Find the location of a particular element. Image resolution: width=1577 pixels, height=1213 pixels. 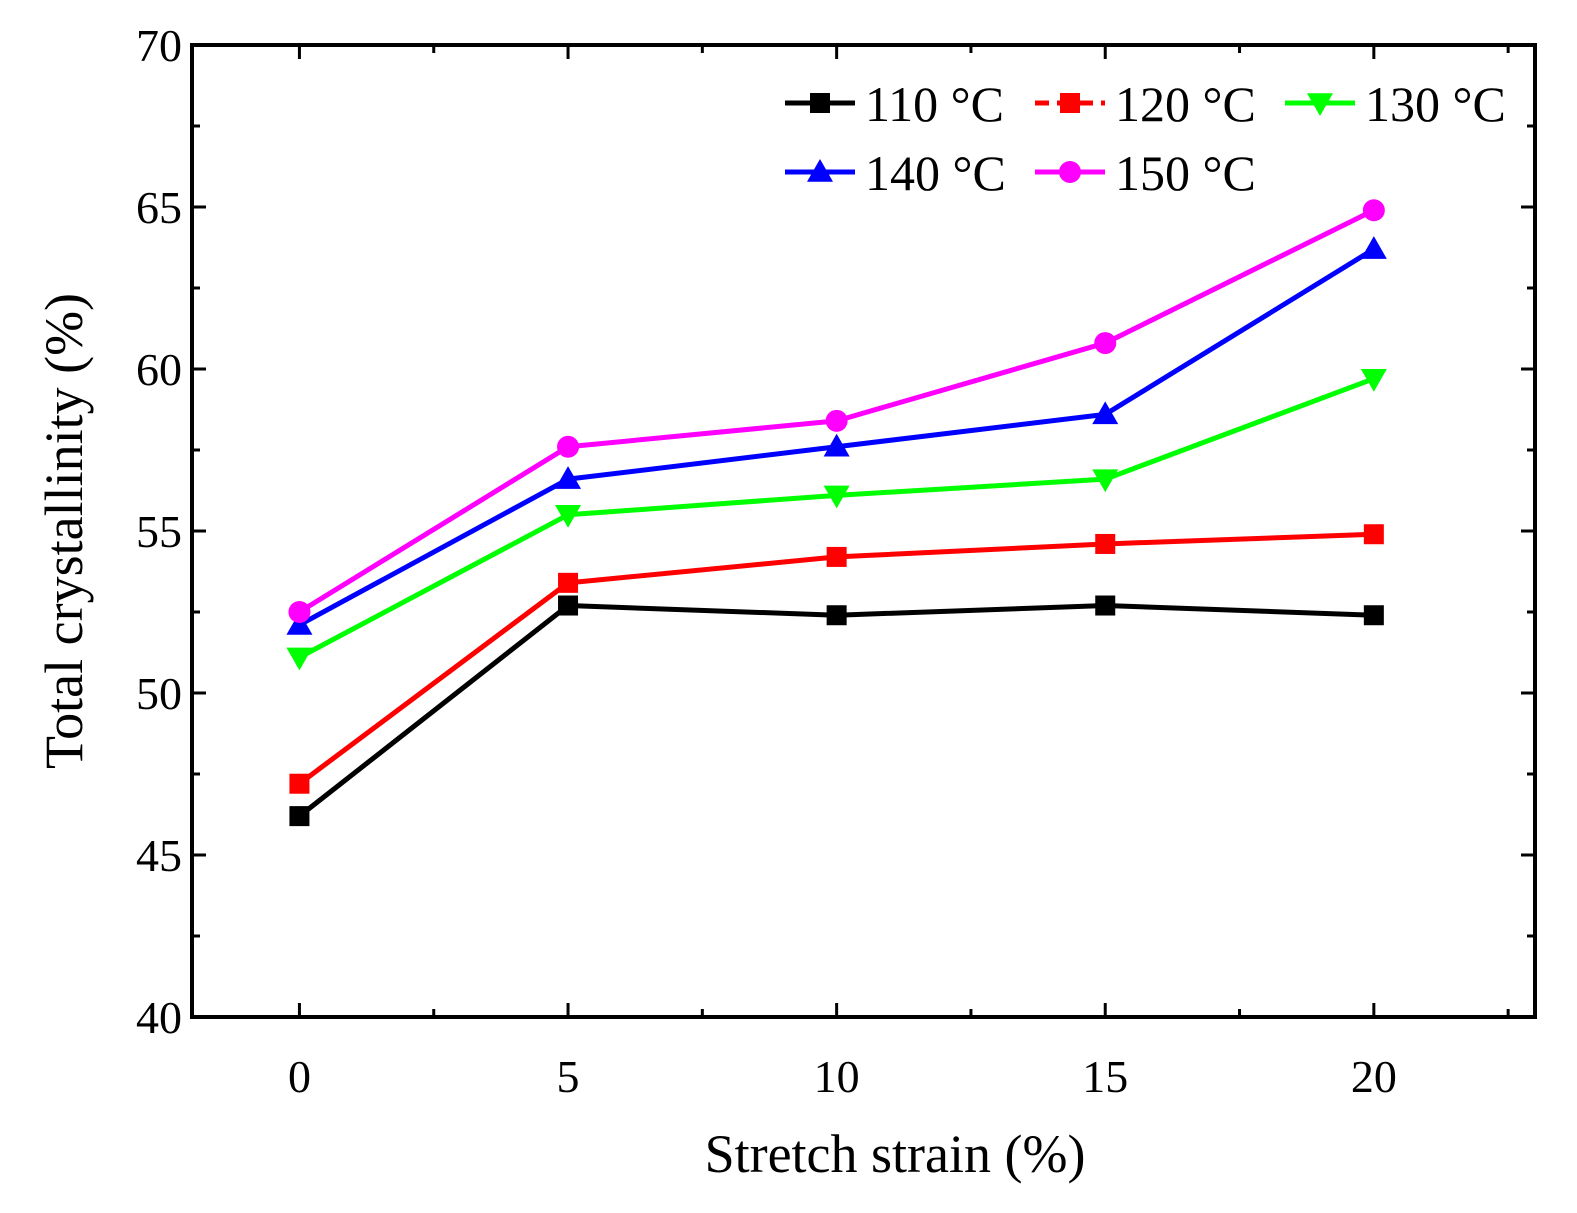

series-line is located at coordinates (835, 711).